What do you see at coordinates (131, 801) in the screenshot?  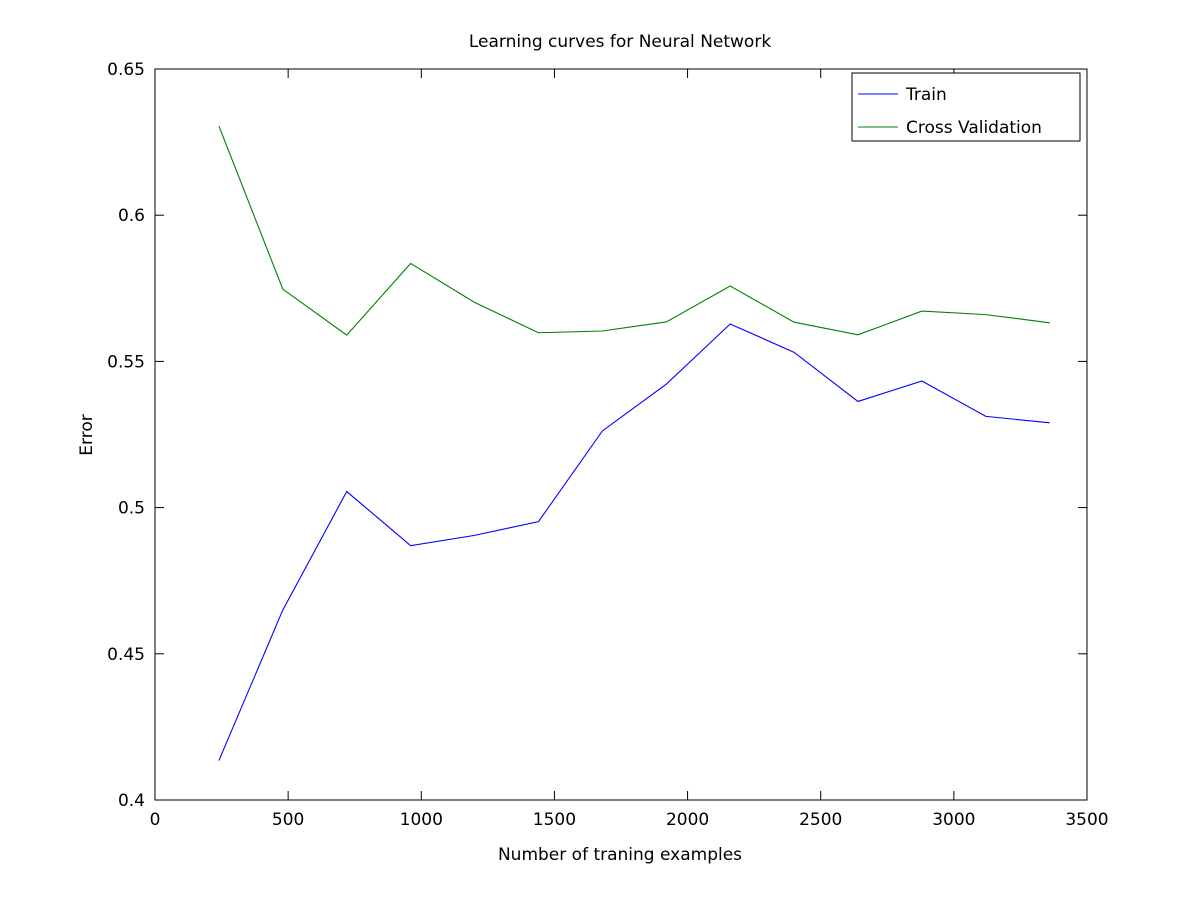 I see `y-tick-label: 0.4` at bounding box center [131, 801].